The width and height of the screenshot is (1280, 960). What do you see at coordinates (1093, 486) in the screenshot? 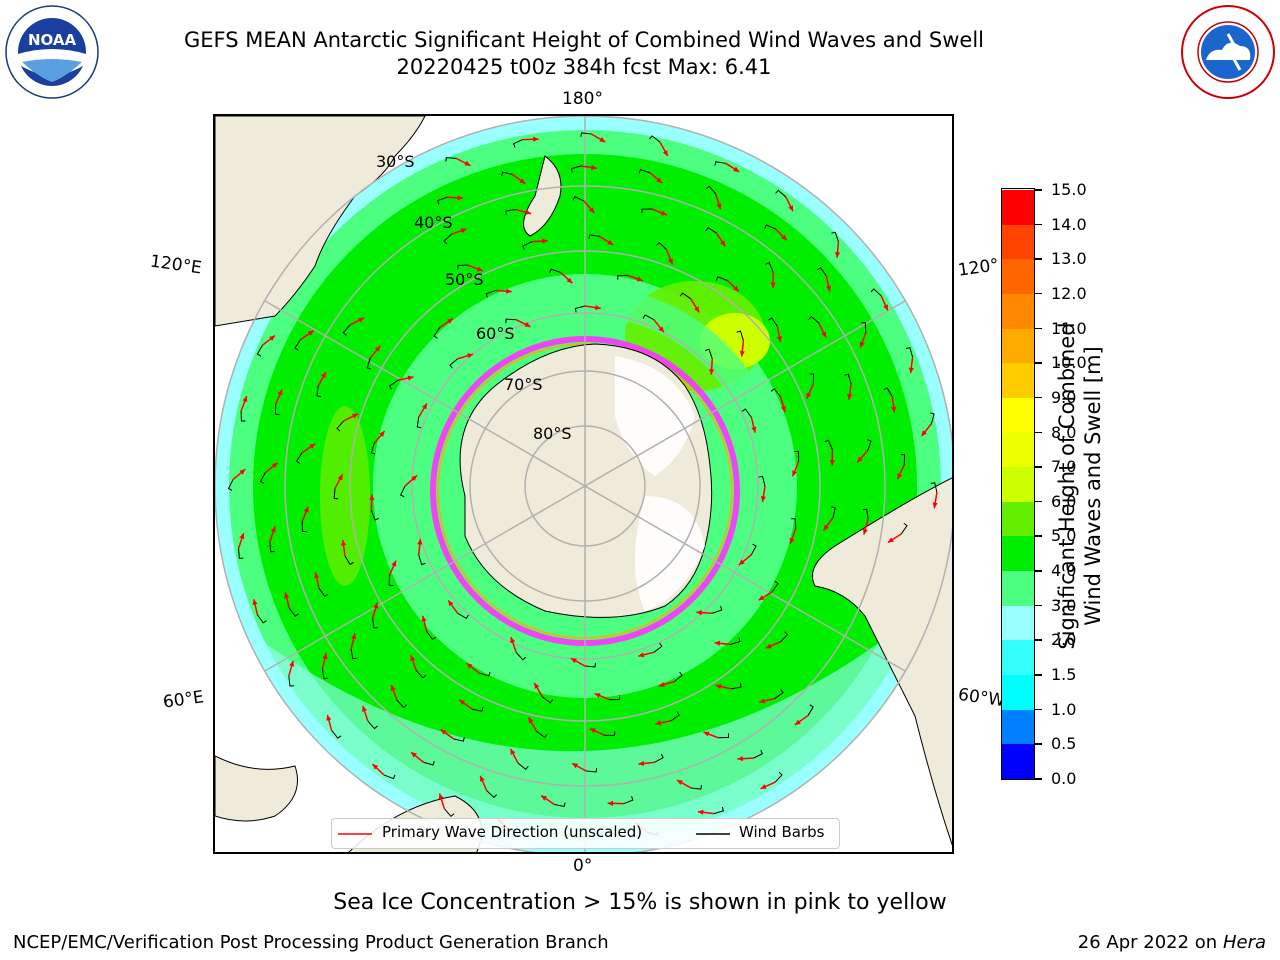
I see `colorbar-title-line2: Wind Waves and Swell [m]` at bounding box center [1093, 486].